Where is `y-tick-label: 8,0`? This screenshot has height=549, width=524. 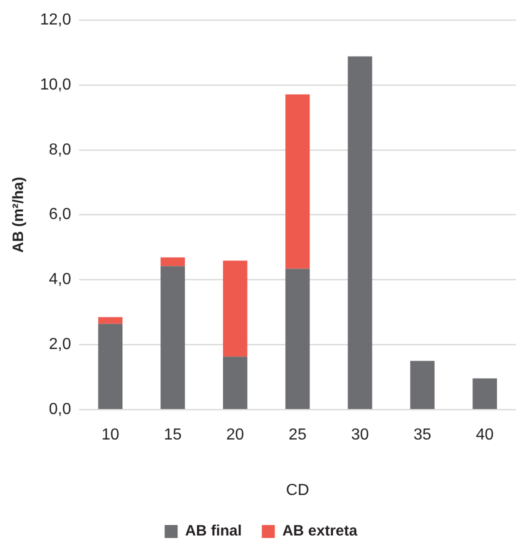 y-tick-label: 8,0 is located at coordinates (60, 149).